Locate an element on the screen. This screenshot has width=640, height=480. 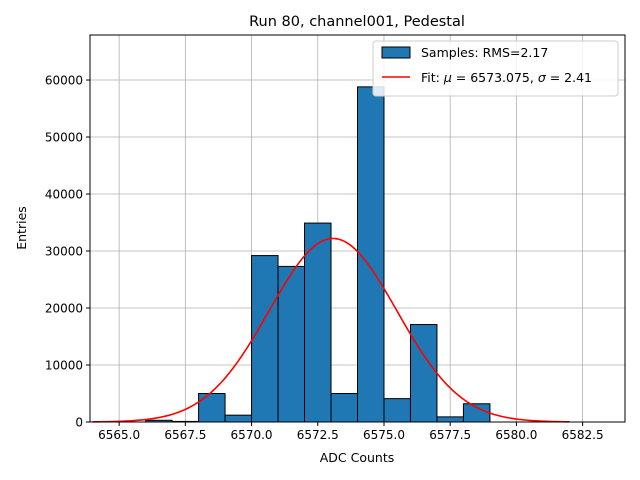
legend-fit-suffix: = 2.41 is located at coordinates (569, 77).